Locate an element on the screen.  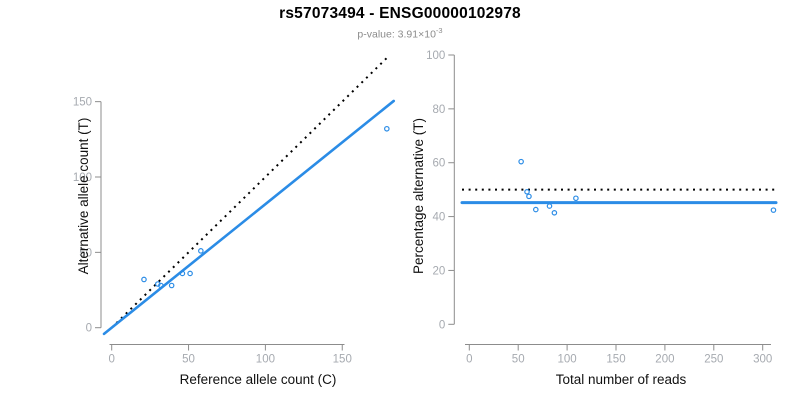
x-axis-label: Reference allele count (C) is located at coordinates (258, 379).